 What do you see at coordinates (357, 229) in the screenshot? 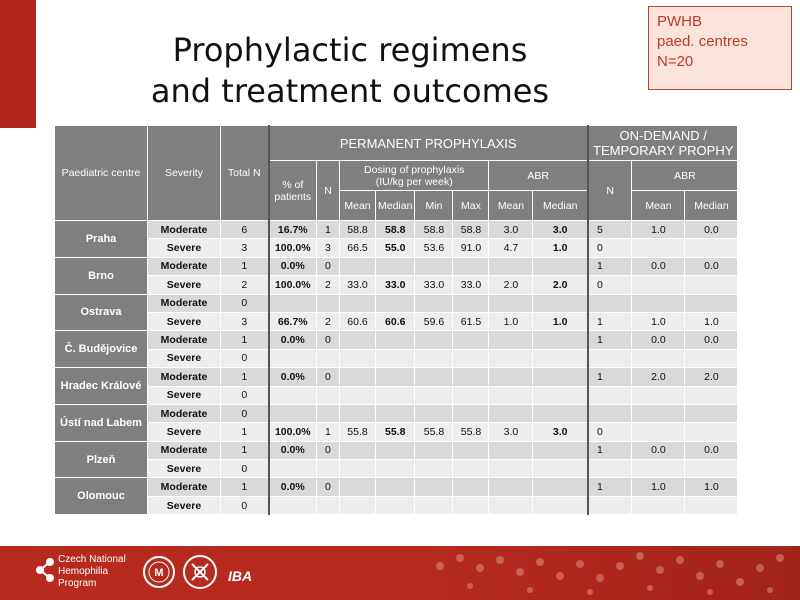
I see `dose-mean-cell: 58.8` at bounding box center [357, 229].